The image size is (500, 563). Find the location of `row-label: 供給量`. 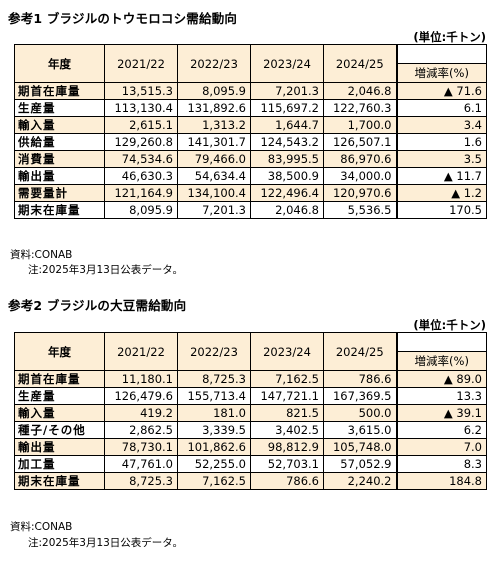

row-label: 供給量 is located at coordinates (59, 142).